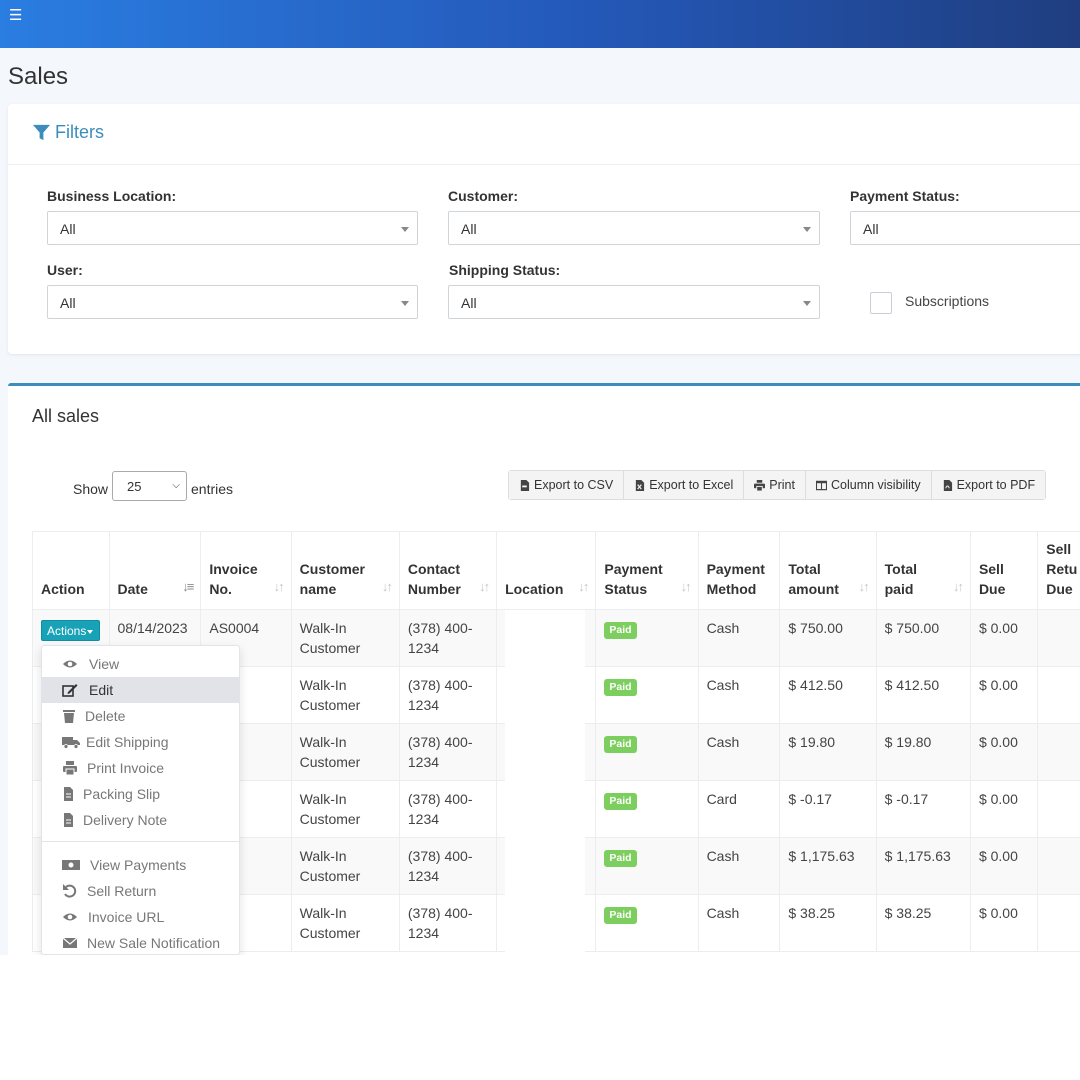 Image resolution: width=1080 pixels, height=1080 pixels. Describe the element at coordinates (140, 664) in the screenshot. I see `menu-item-view: View` at that location.